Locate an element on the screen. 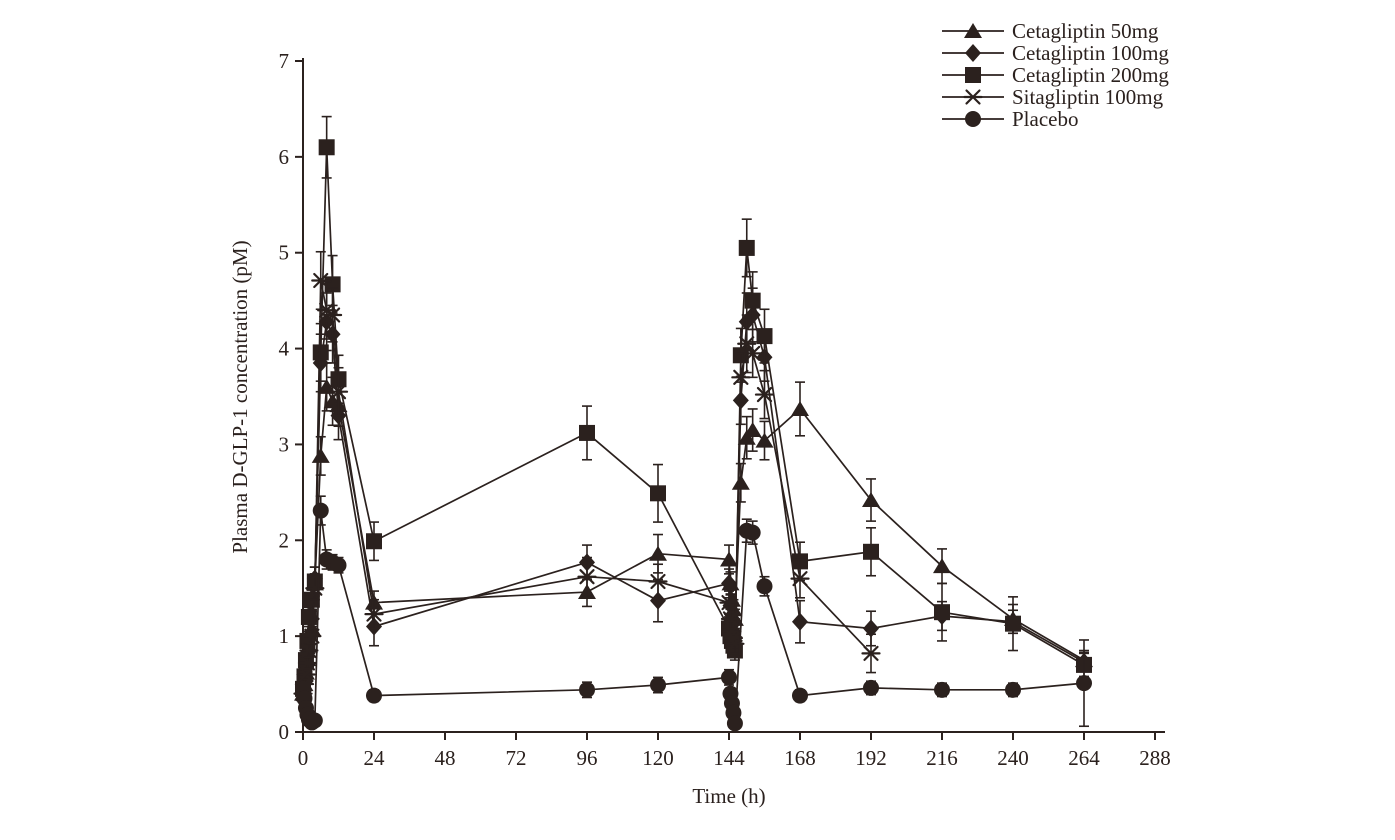  legend-item-placebo: Placebo is located at coordinates (1055, 119).